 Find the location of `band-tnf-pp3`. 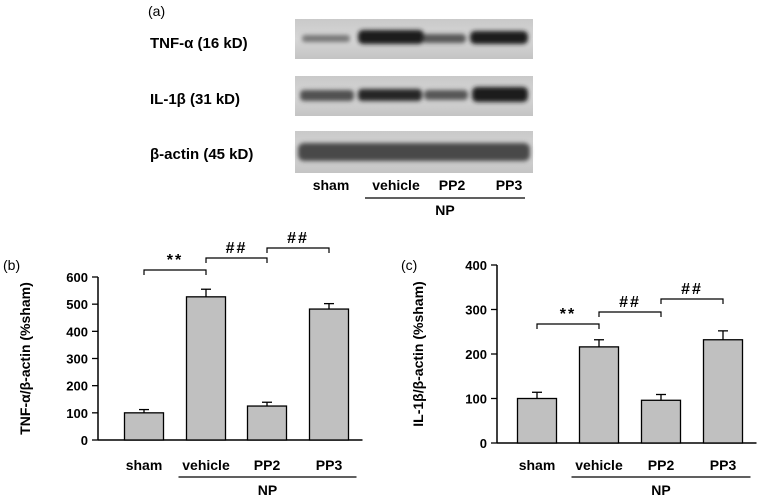

band-tnf-pp3 is located at coordinates (499, 37).